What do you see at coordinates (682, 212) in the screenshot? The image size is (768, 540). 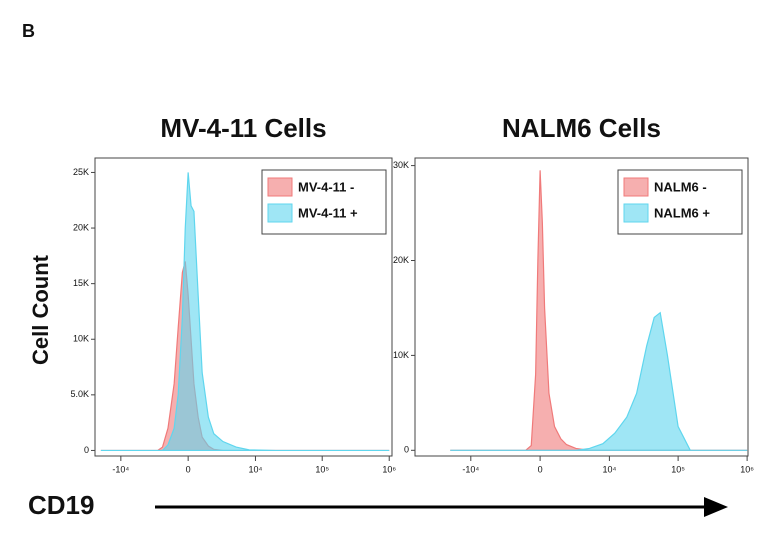 I see `legend-label: NALM6 +` at bounding box center [682, 212].